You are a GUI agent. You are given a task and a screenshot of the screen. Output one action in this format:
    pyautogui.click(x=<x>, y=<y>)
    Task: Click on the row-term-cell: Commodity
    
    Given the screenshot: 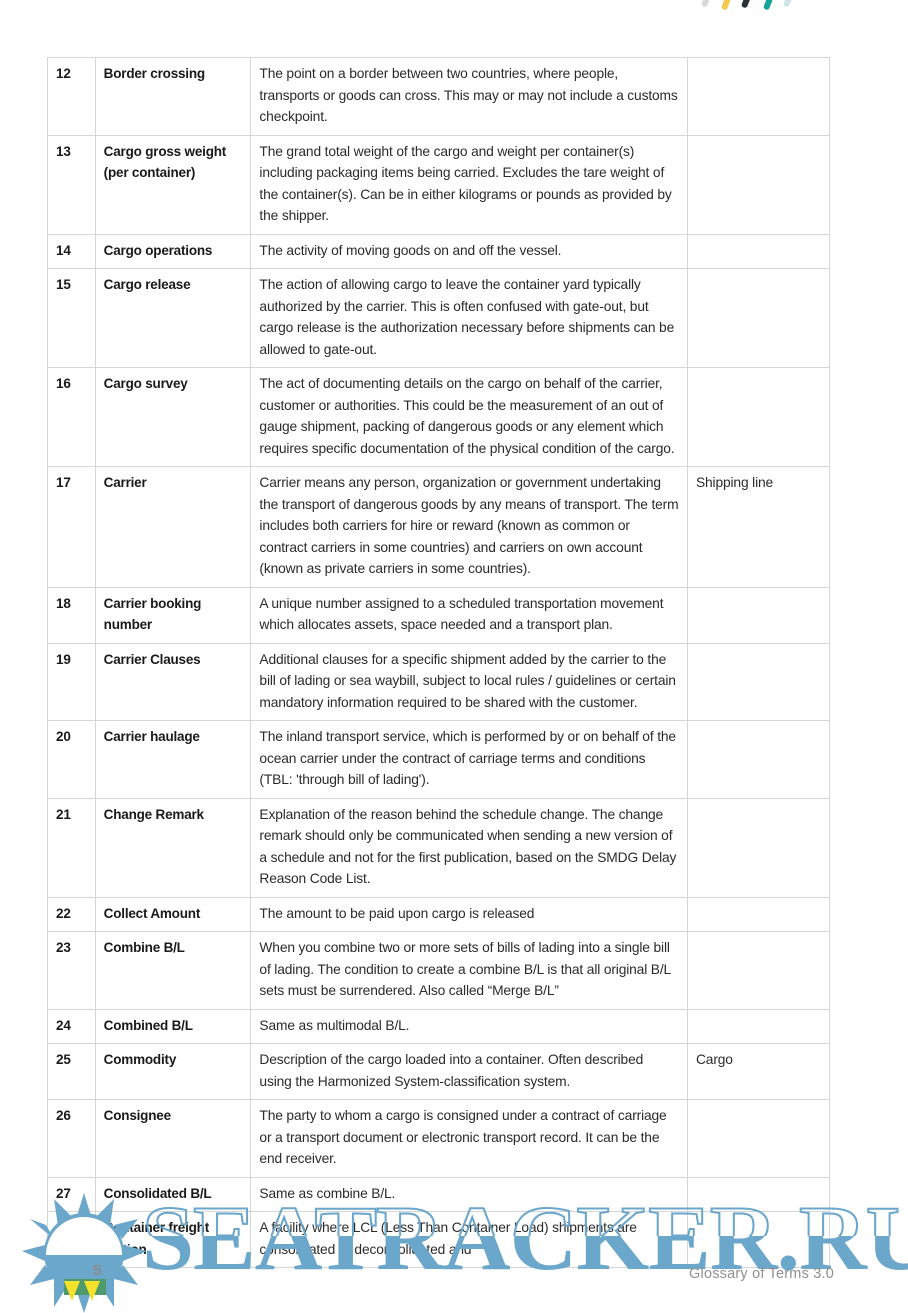 What is the action you would take?
    pyautogui.click(x=173, y=1071)
    